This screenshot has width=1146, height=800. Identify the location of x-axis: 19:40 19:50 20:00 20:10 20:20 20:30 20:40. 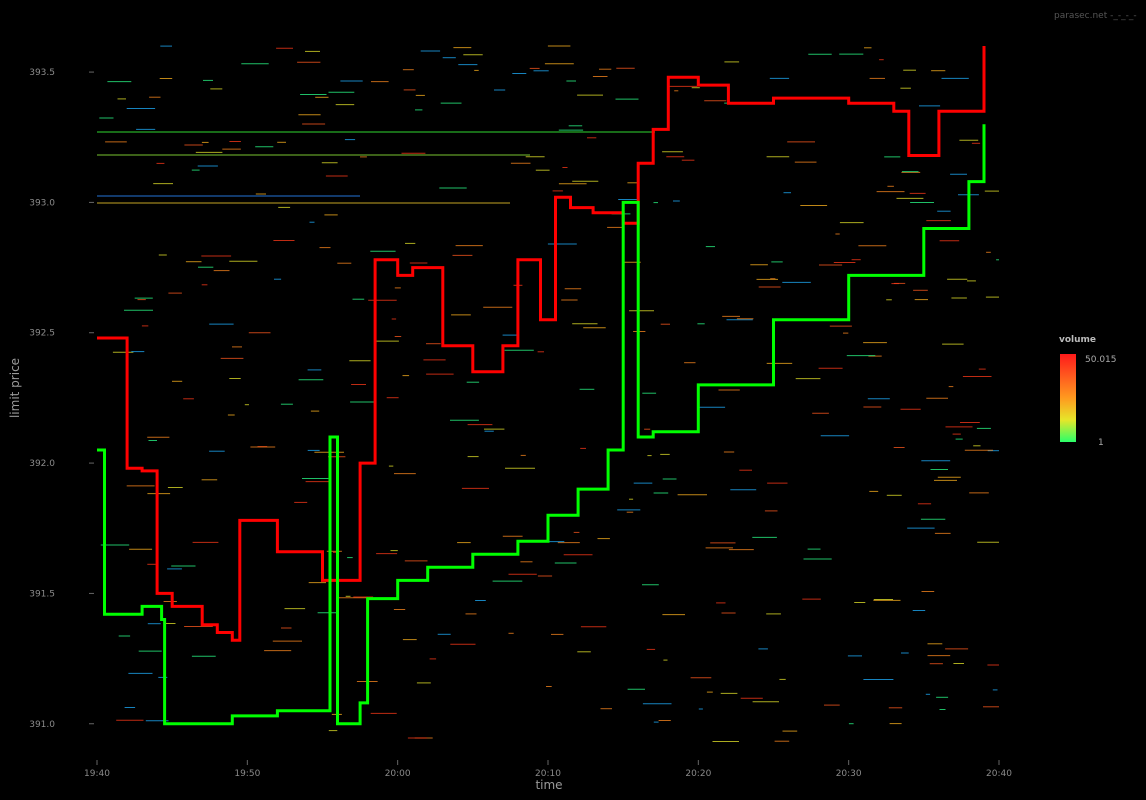
(548, 769).